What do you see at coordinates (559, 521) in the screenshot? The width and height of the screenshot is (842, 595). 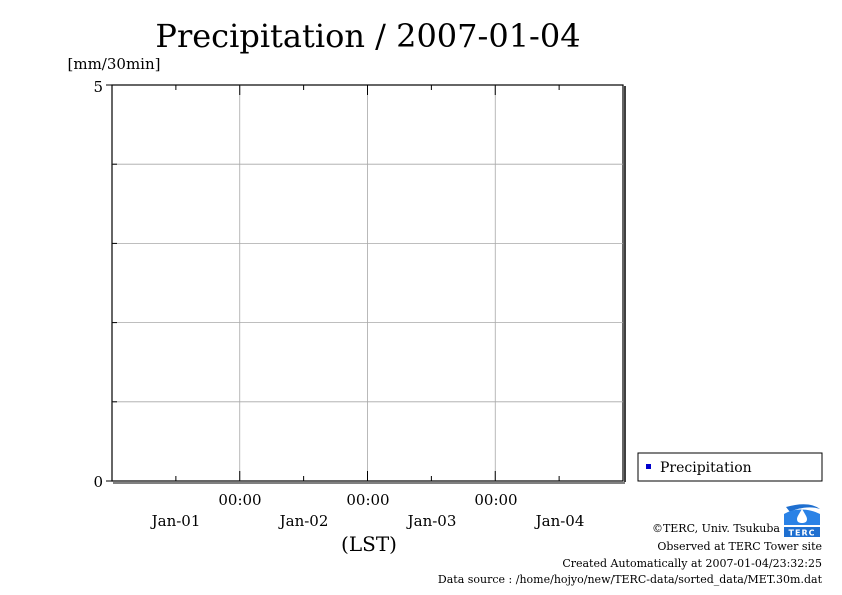 I see `x-tick-date-4: Jan-04` at bounding box center [559, 521].